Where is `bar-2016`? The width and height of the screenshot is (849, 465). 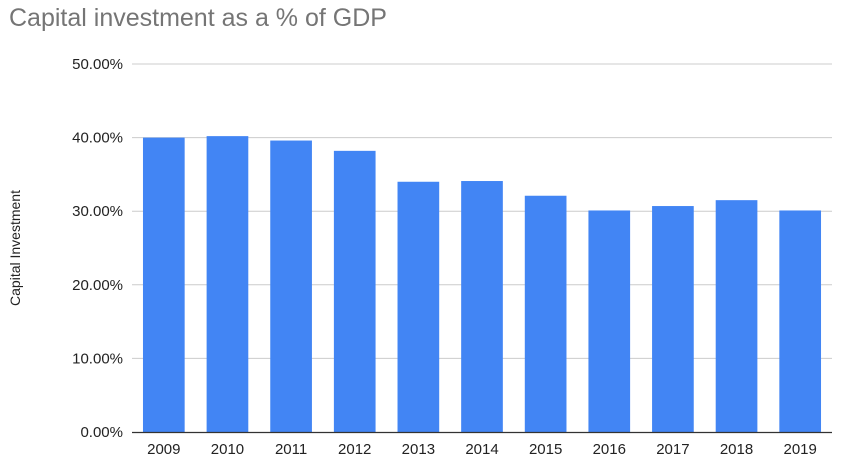
bar-2016 is located at coordinates (609, 321).